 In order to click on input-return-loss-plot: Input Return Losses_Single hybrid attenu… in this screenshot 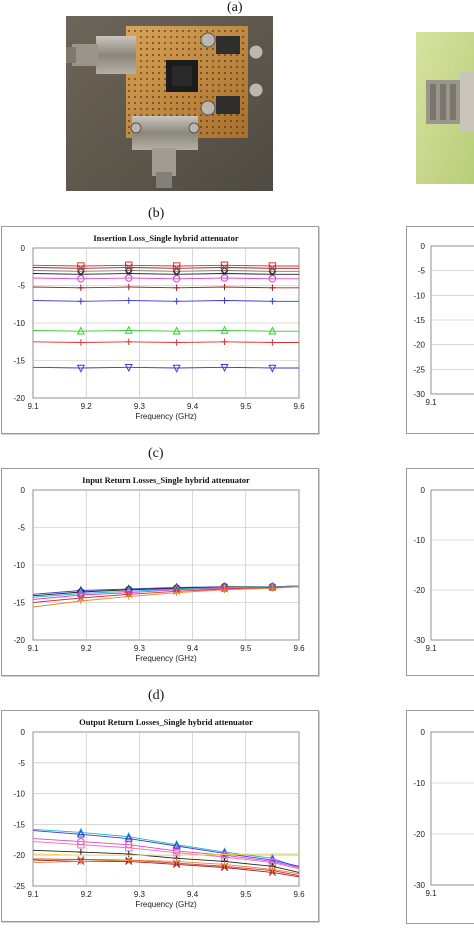, I will do `click(159, 569)`.